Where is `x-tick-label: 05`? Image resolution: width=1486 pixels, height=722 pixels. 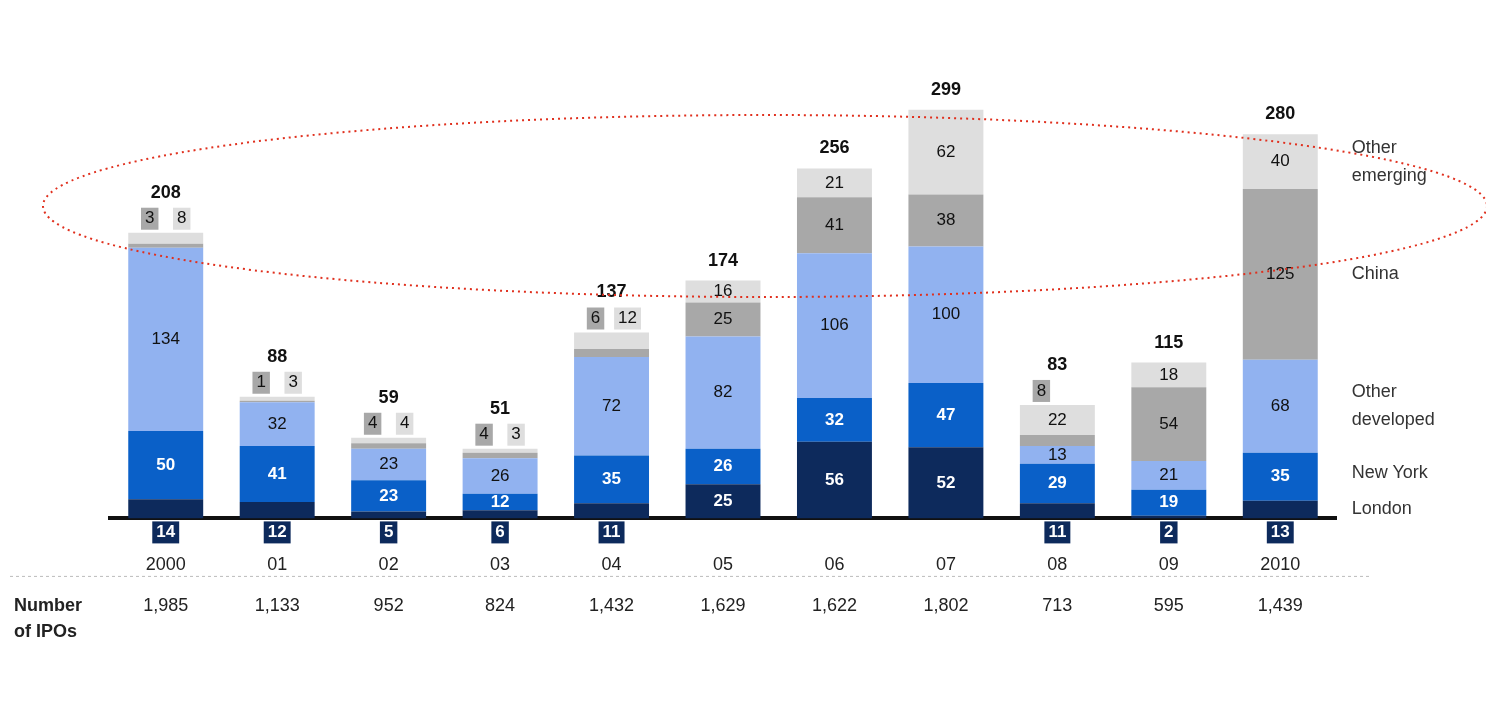
x-tick-label: 05 is located at coordinates (723, 564).